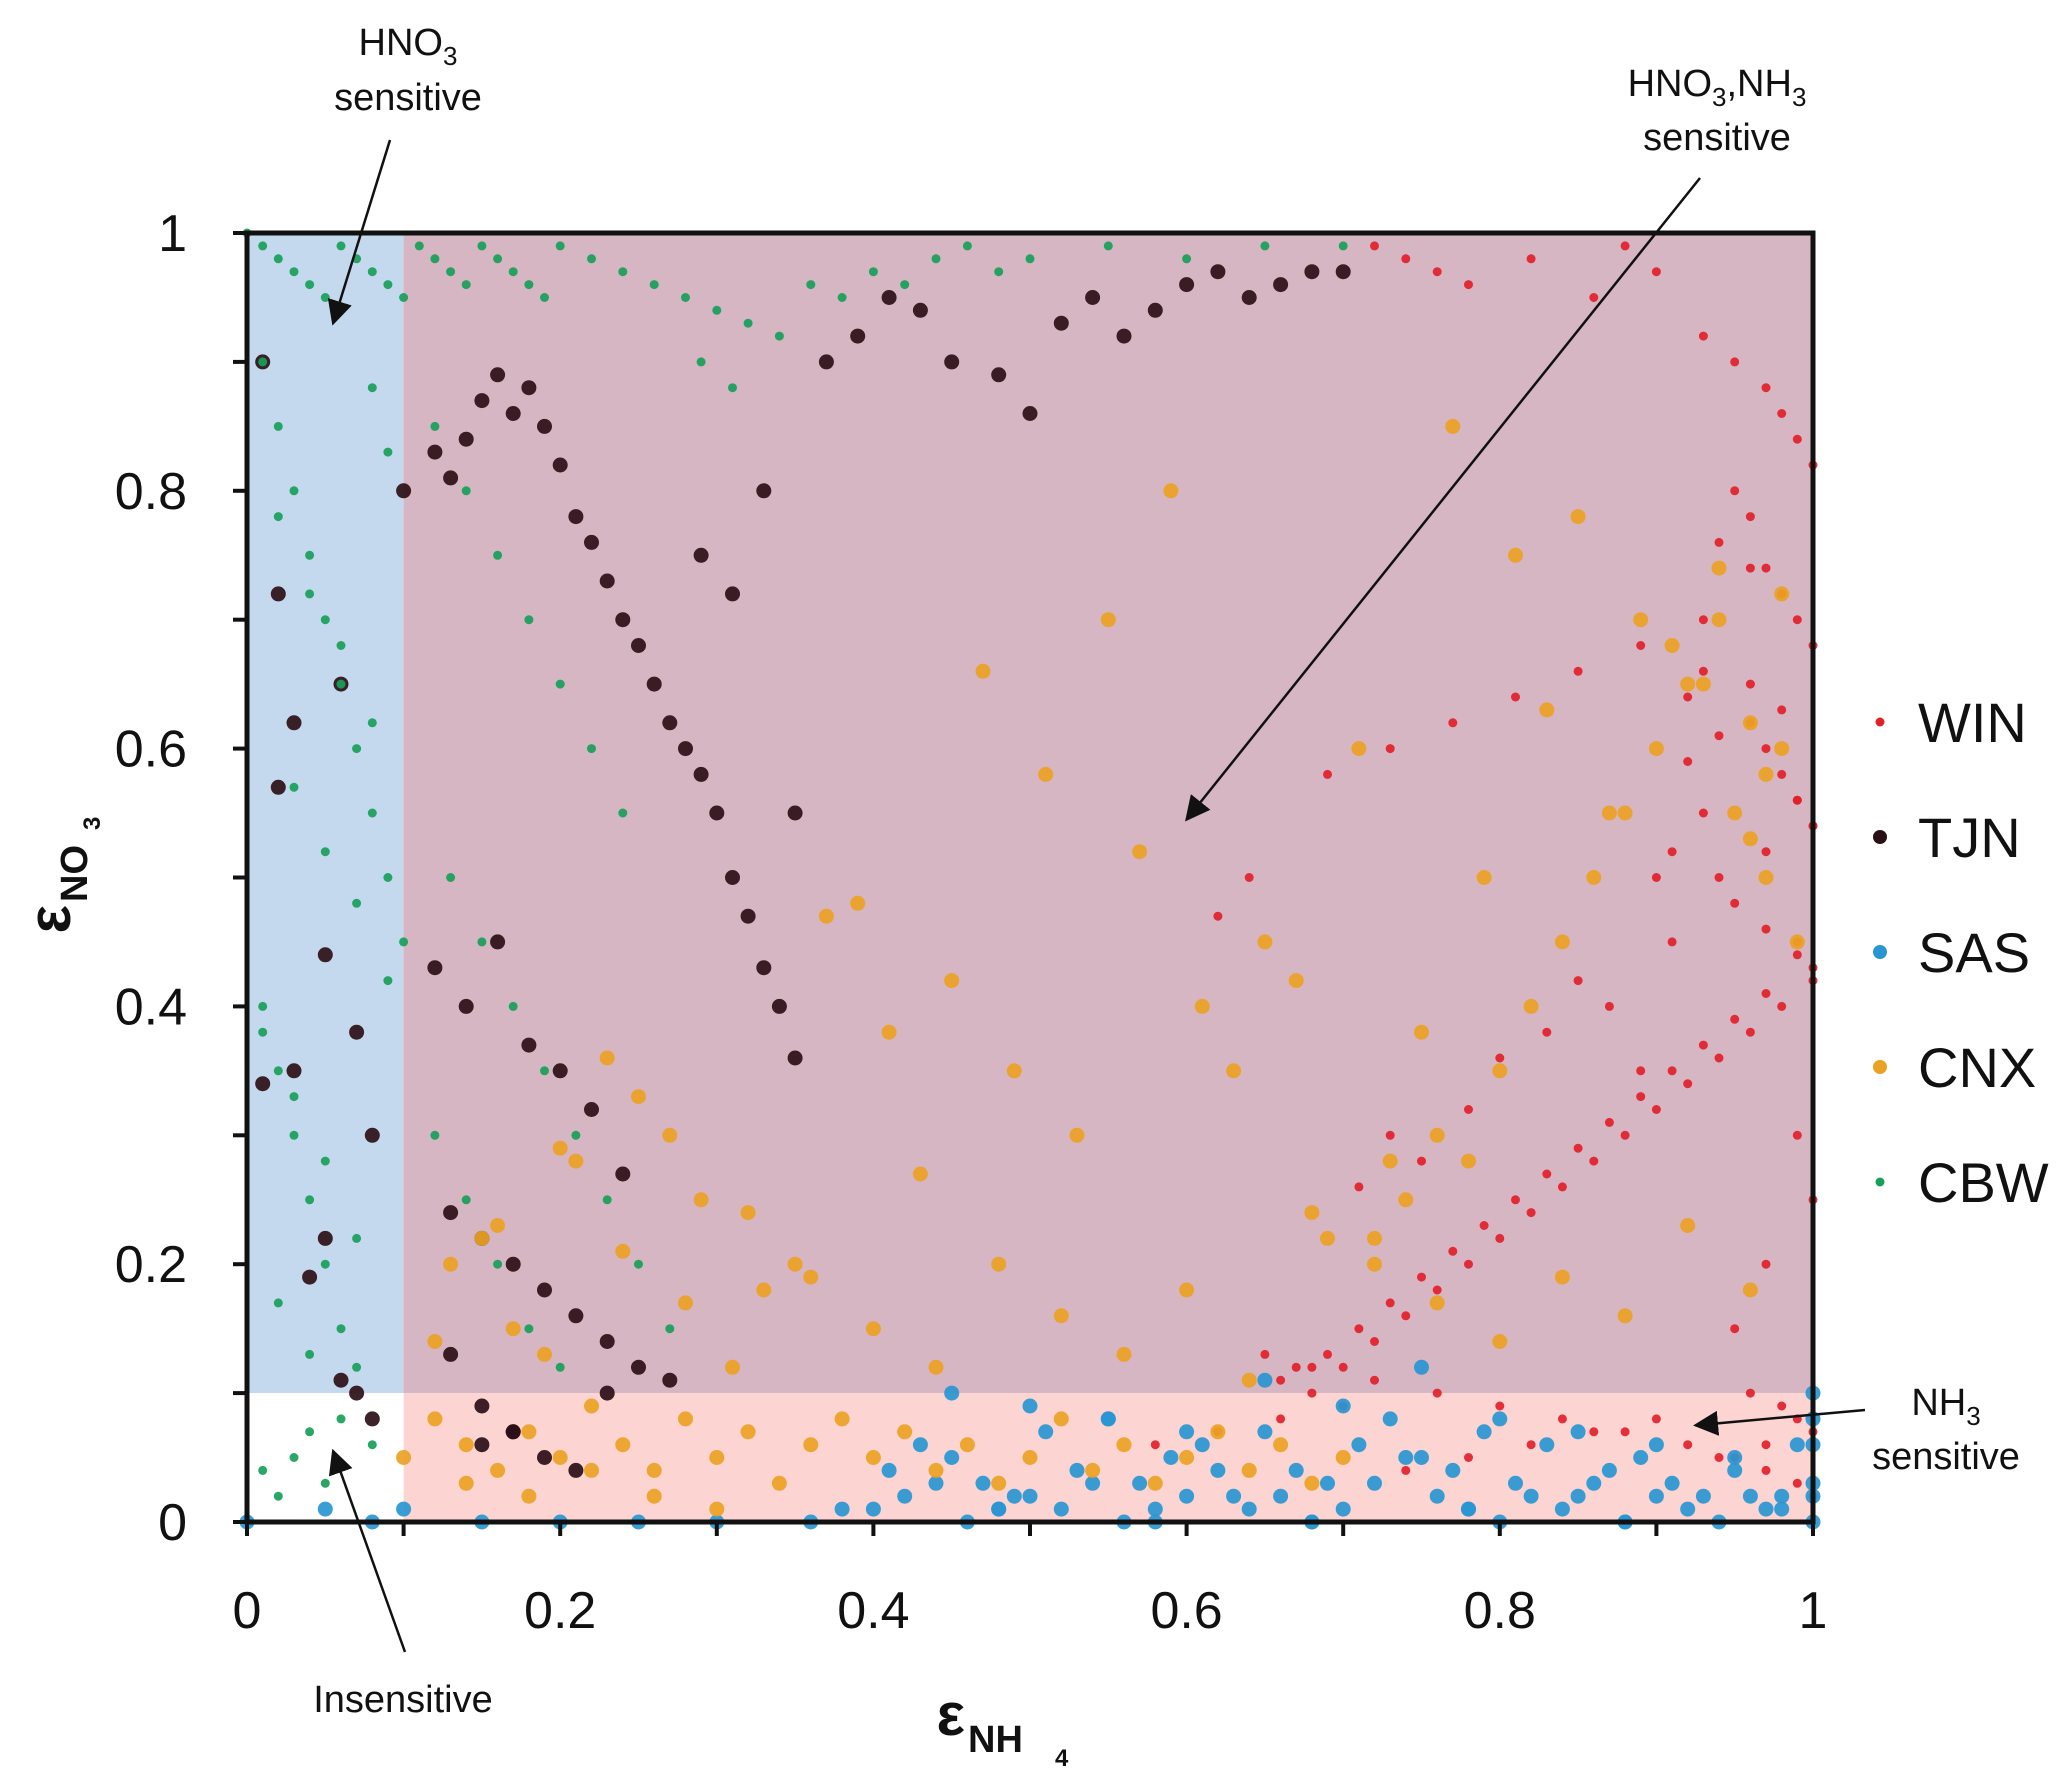 The width and height of the screenshot is (2067, 1783). Describe the element at coordinates (873, 1611) in the screenshot. I see `x-tick-label: 0.4` at that location.